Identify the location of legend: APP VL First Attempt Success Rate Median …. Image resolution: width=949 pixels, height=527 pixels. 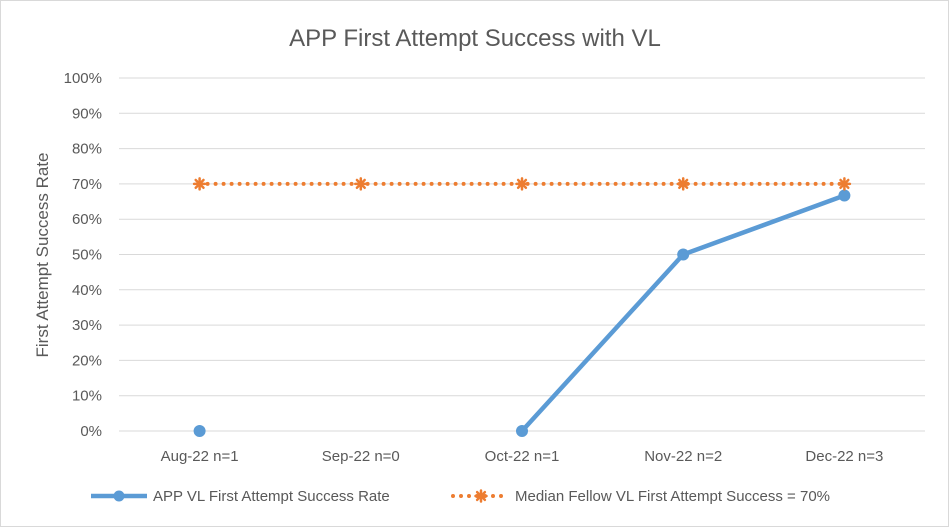
(460, 496).